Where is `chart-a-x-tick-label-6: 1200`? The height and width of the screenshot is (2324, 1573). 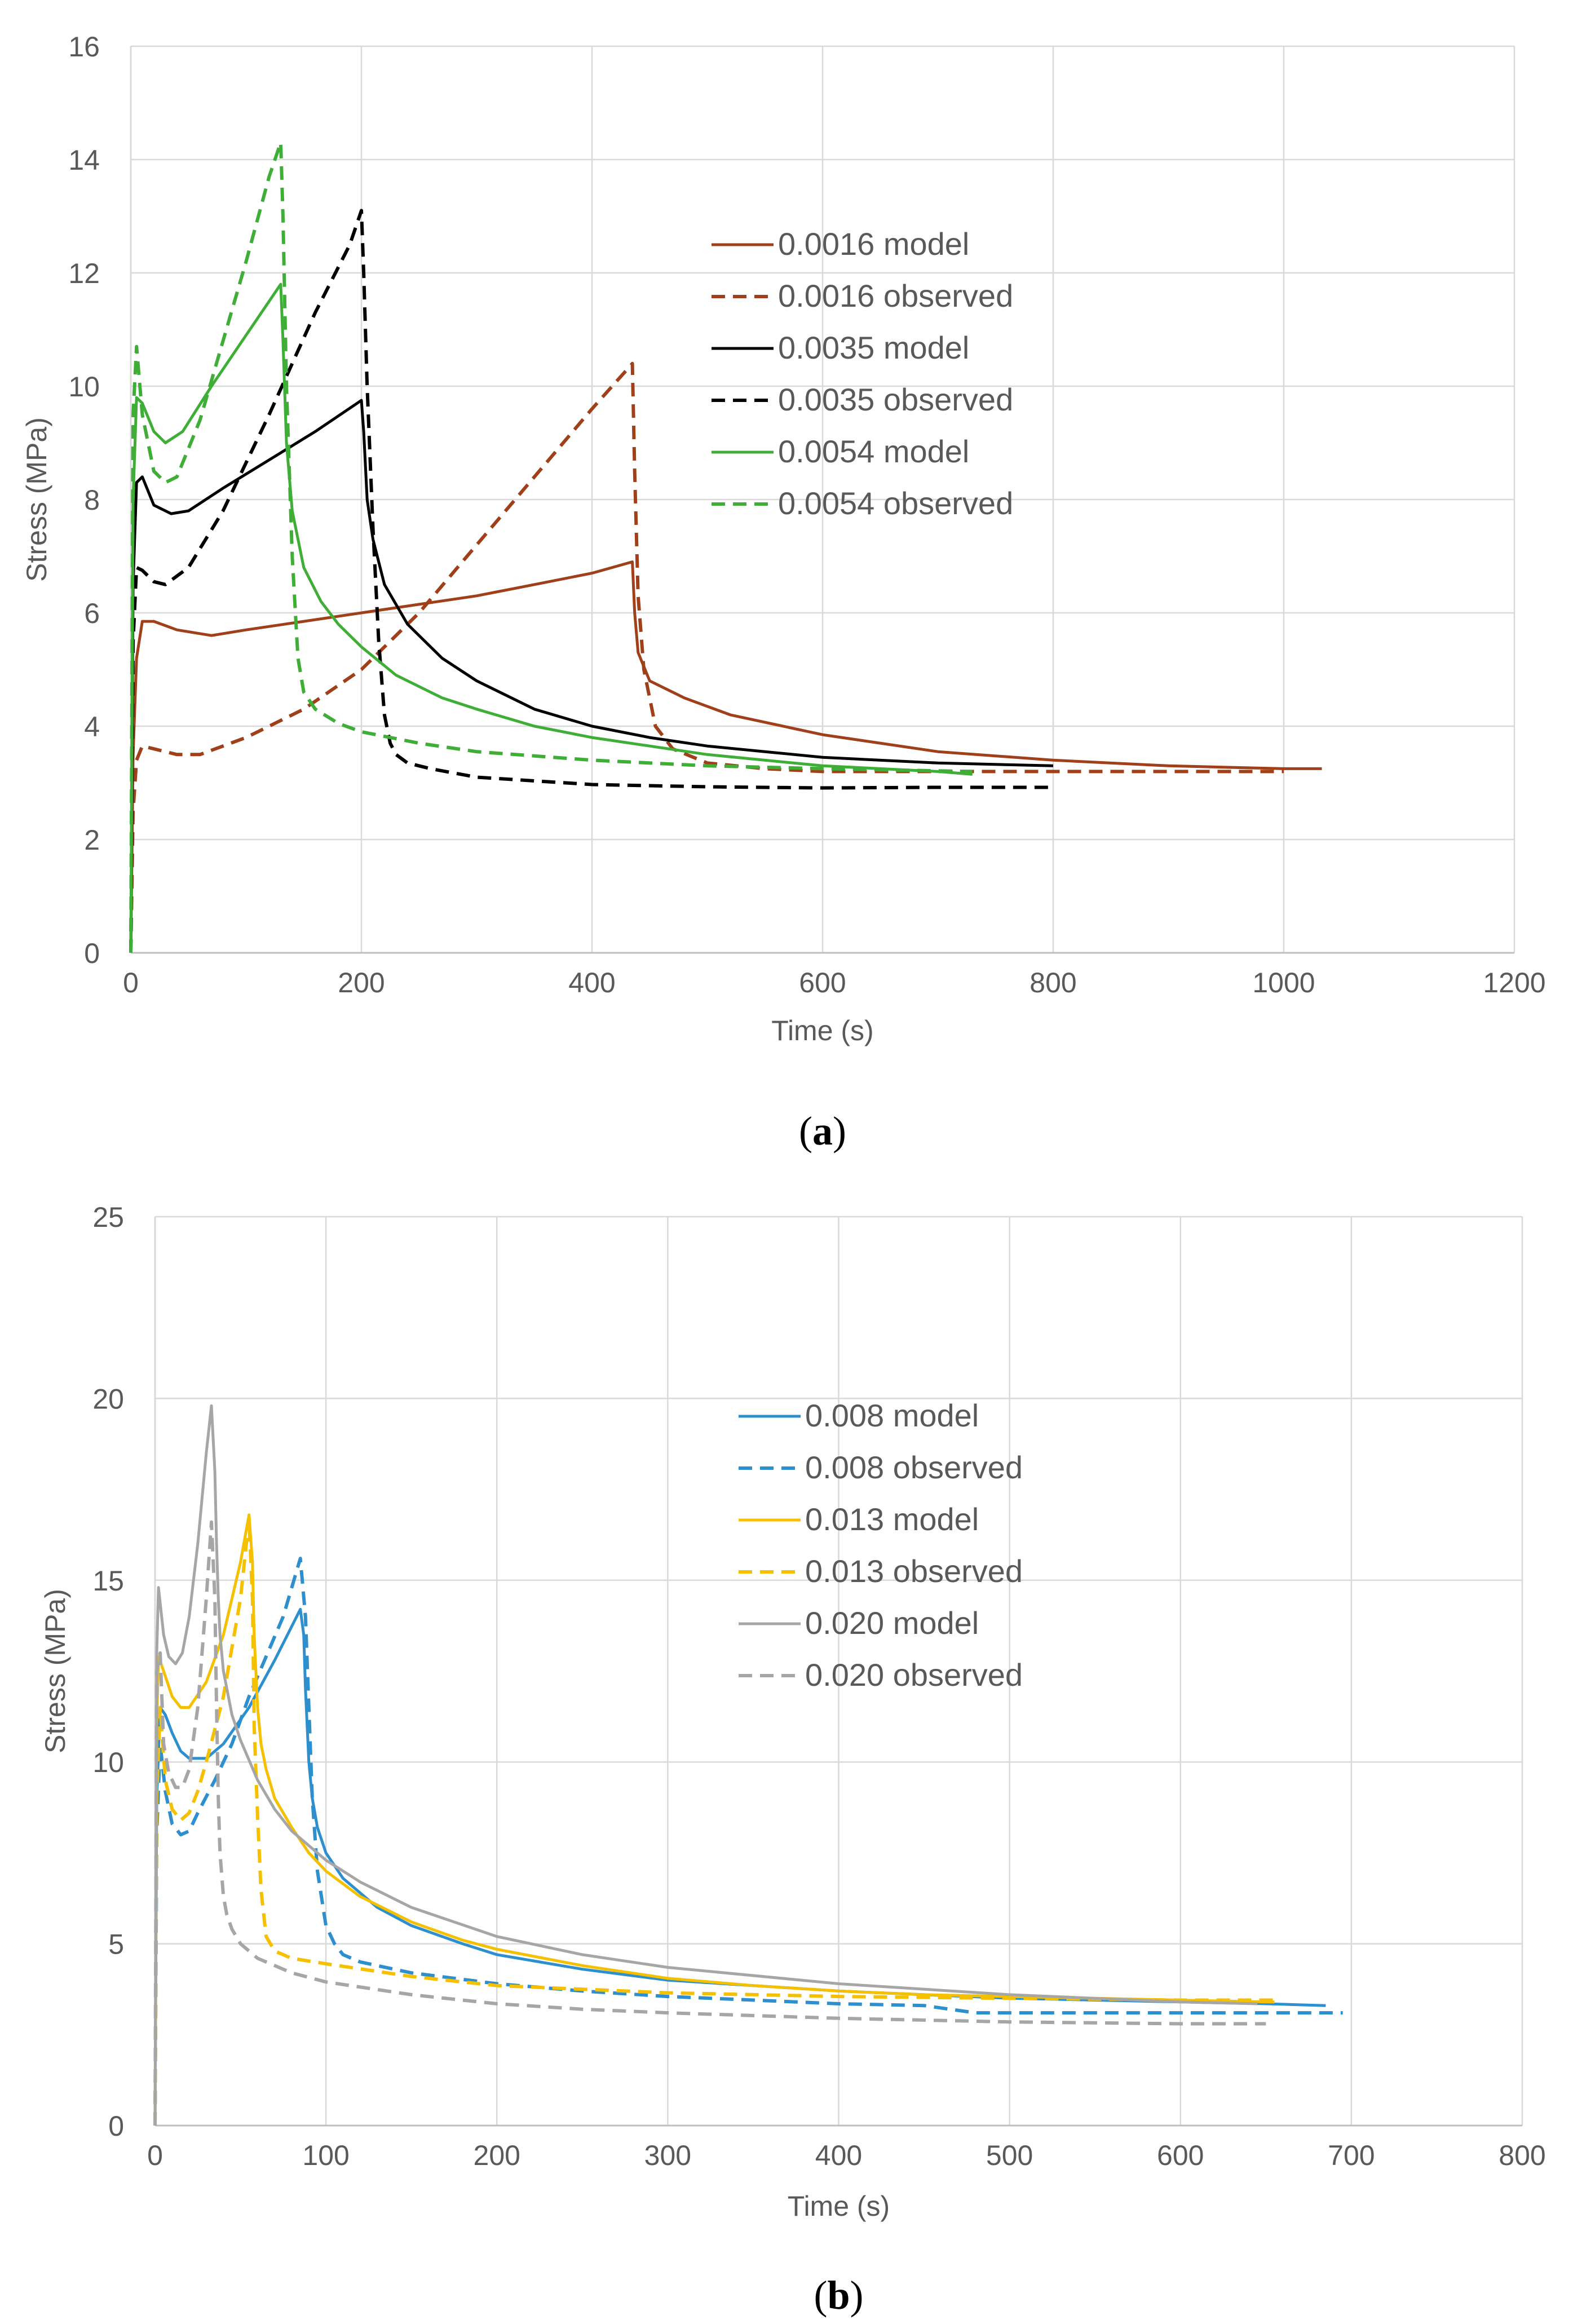
chart-a-x-tick-label-6: 1200 is located at coordinates (1514, 982).